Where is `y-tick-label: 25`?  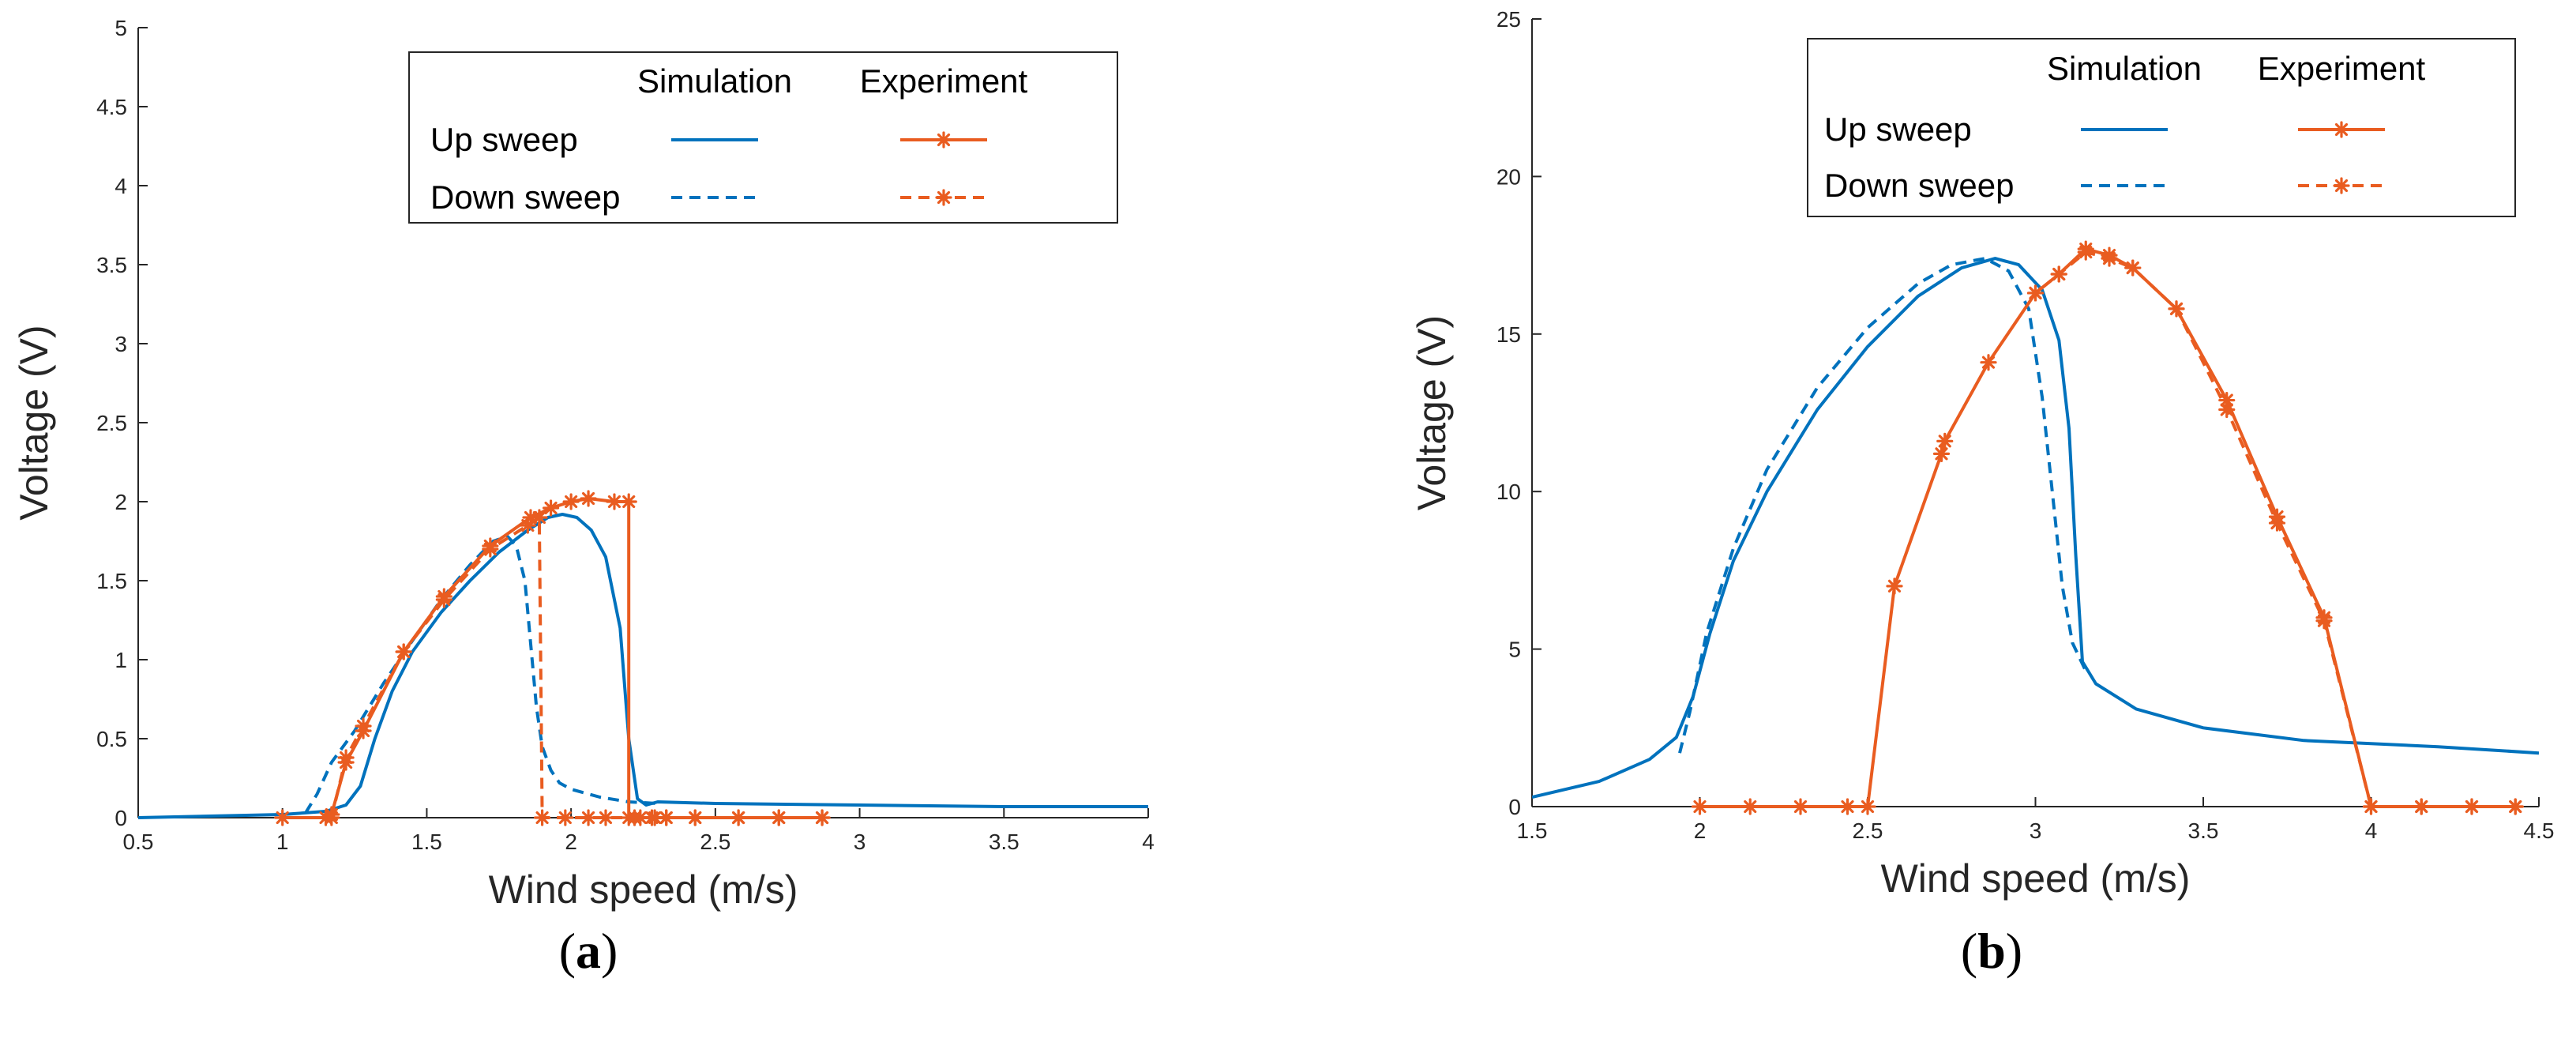
y-tick-label: 25 is located at coordinates (1508, 20).